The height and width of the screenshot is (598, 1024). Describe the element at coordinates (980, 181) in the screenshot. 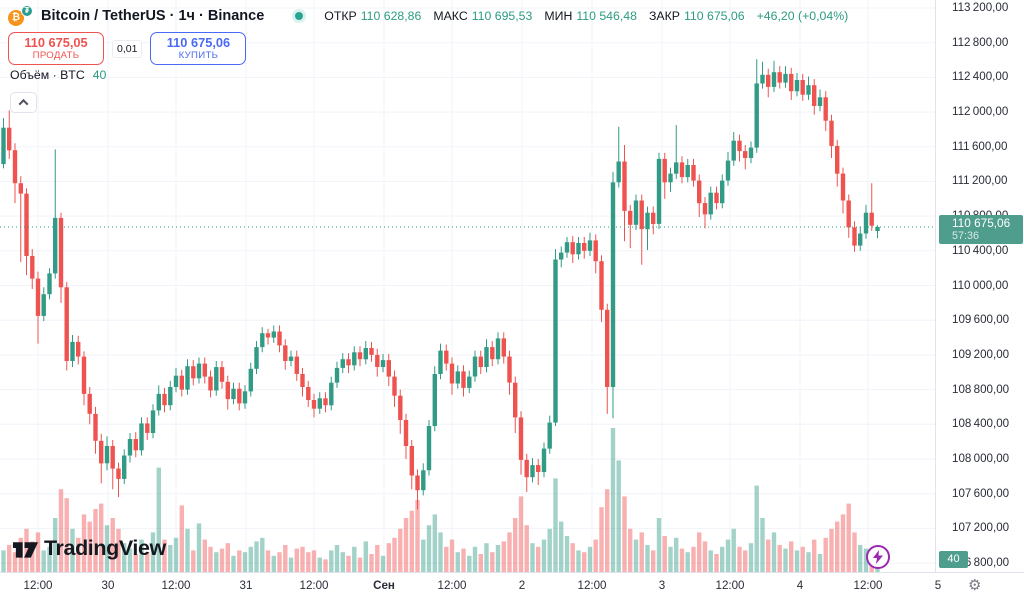

I see `price-tick-label: 111 200,00` at that location.